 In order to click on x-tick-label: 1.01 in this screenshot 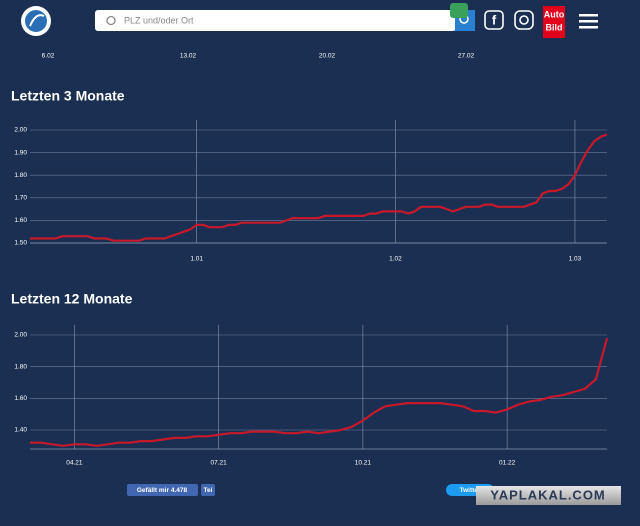, I will do `click(196, 259)`.